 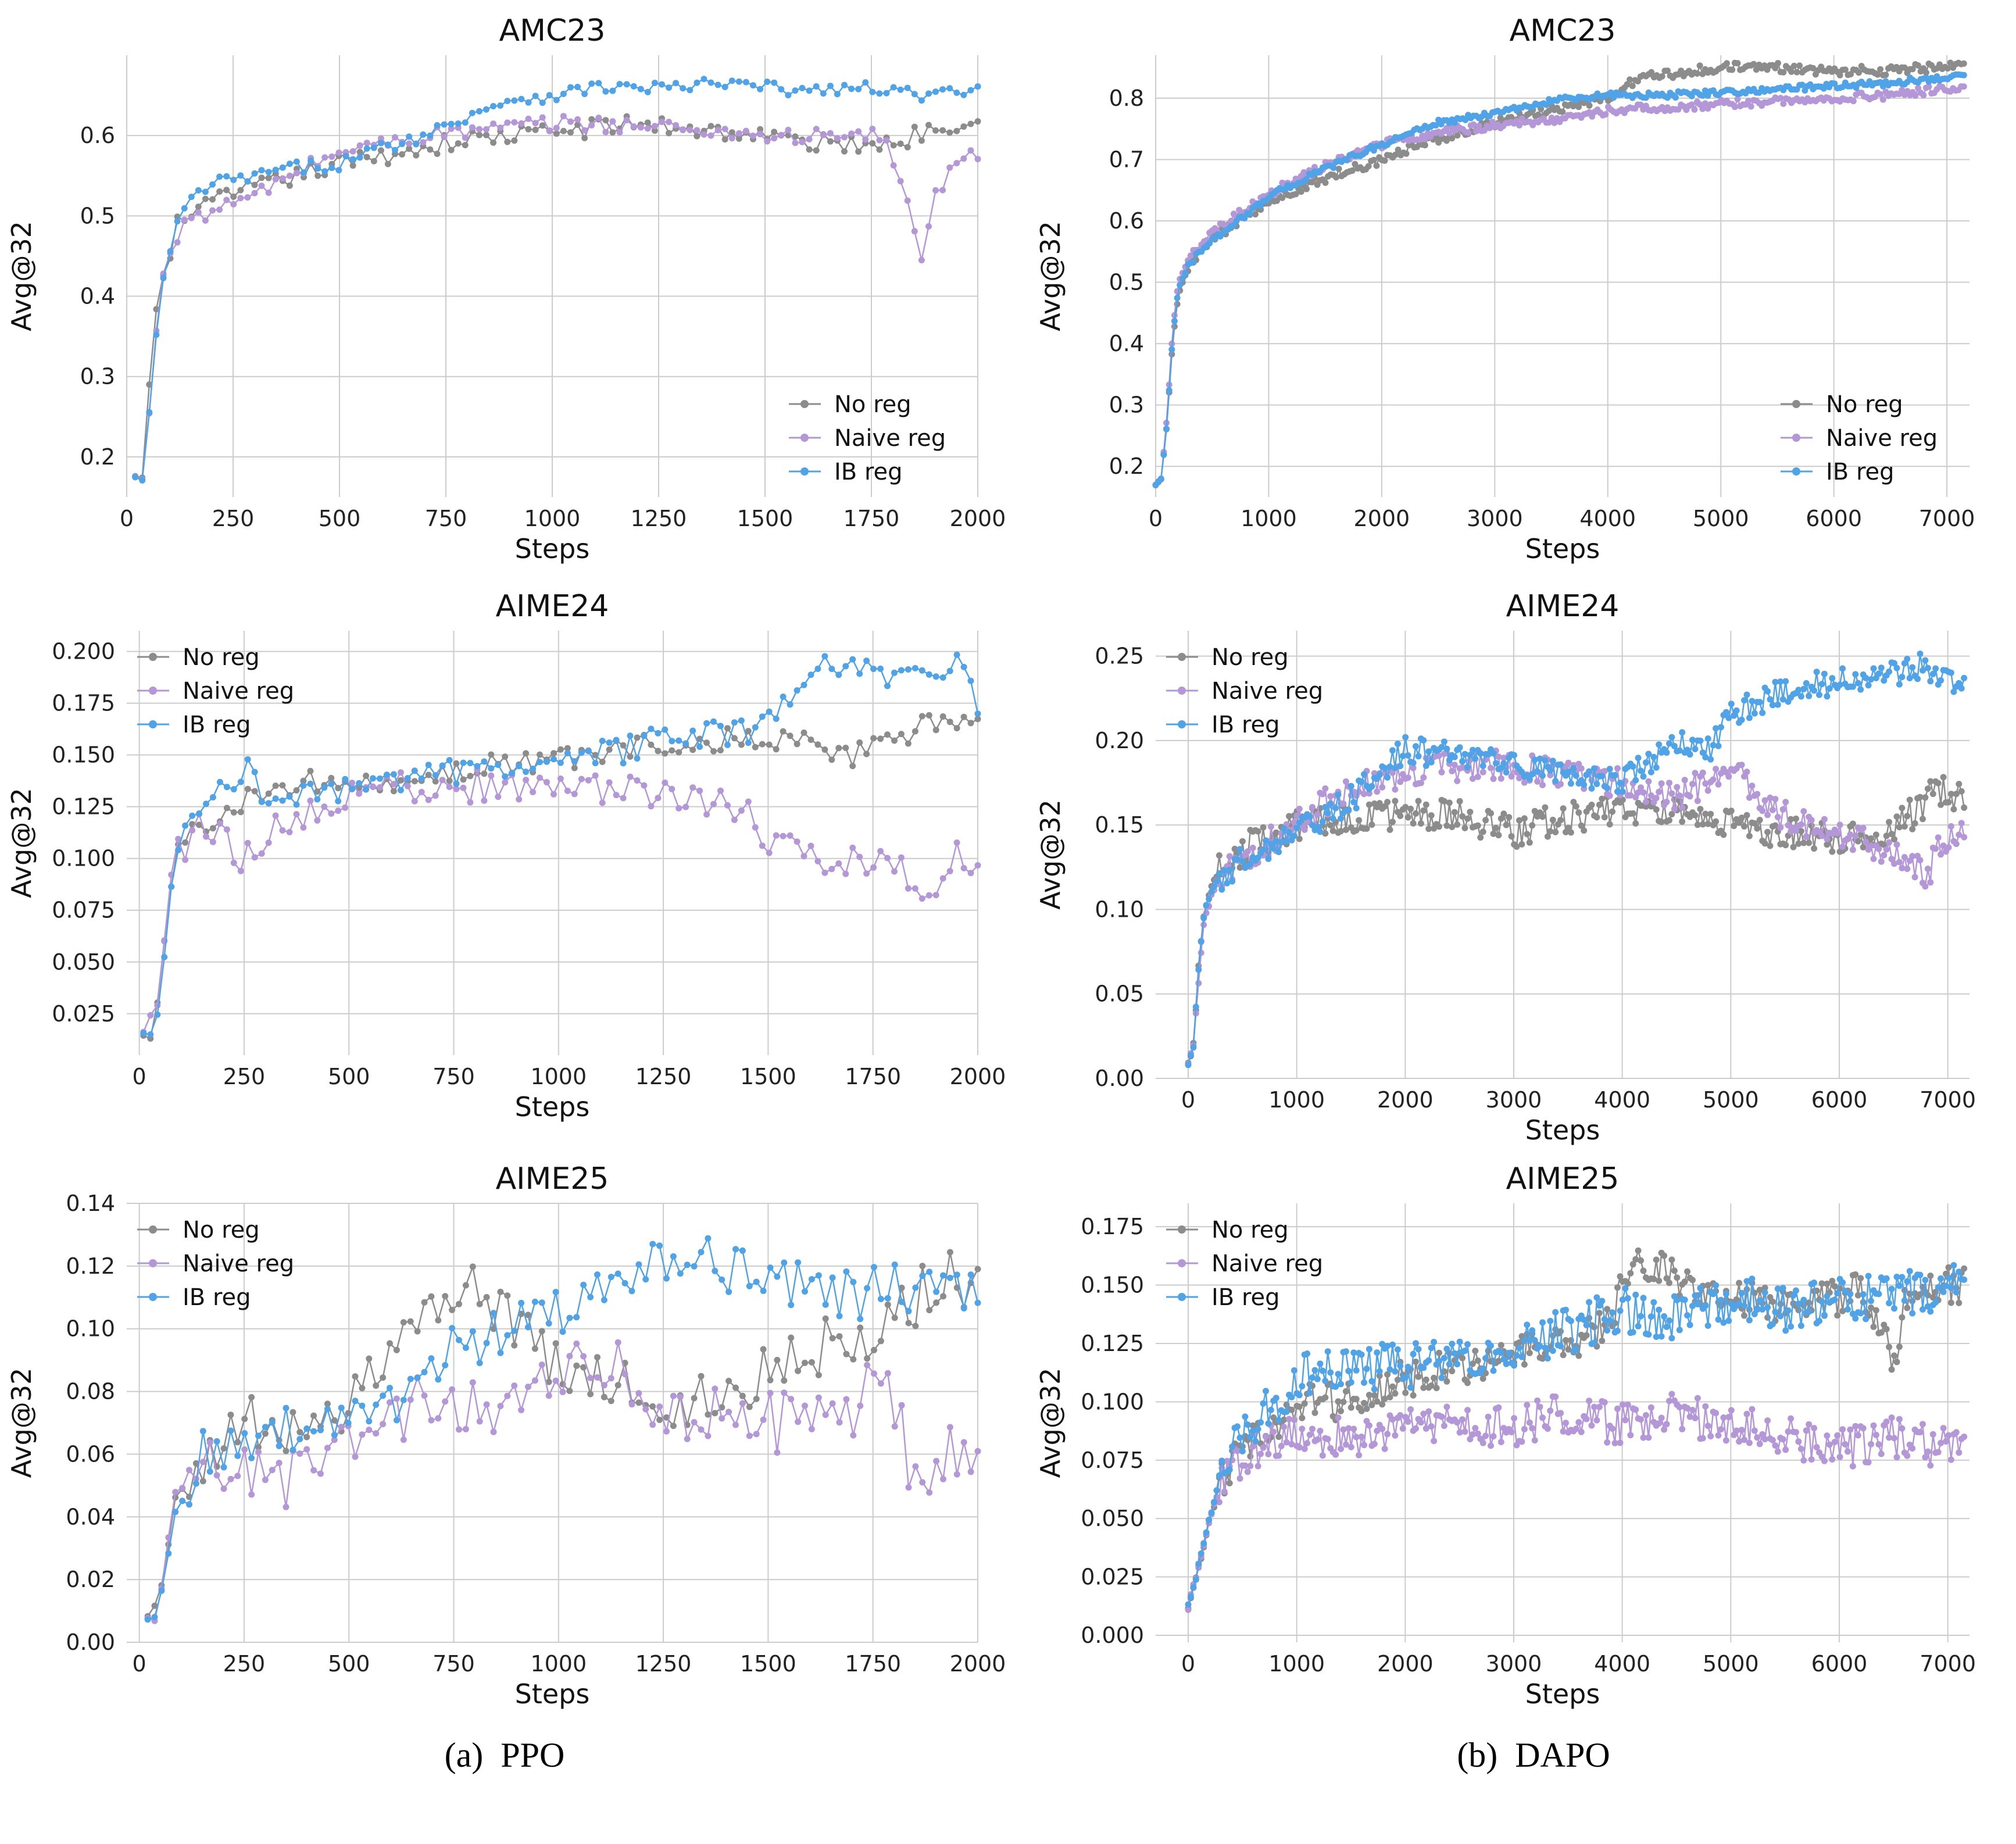 What do you see at coordinates (1127, 343) in the screenshot?
I see `y-tick-label: 0.4` at bounding box center [1127, 343].